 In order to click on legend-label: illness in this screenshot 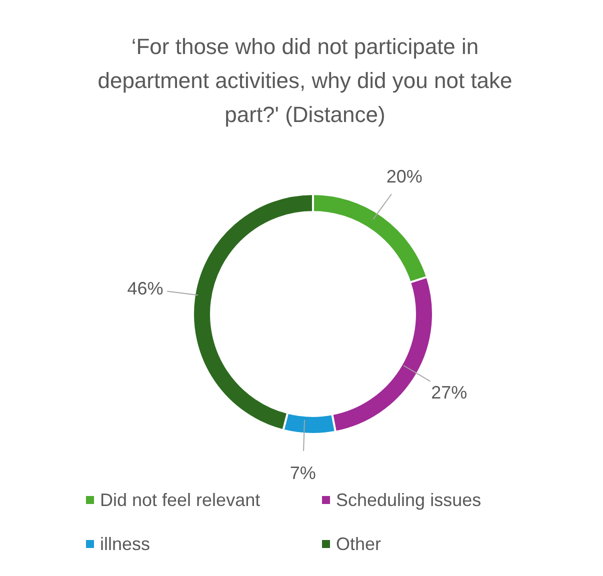, I will do `click(125, 544)`.